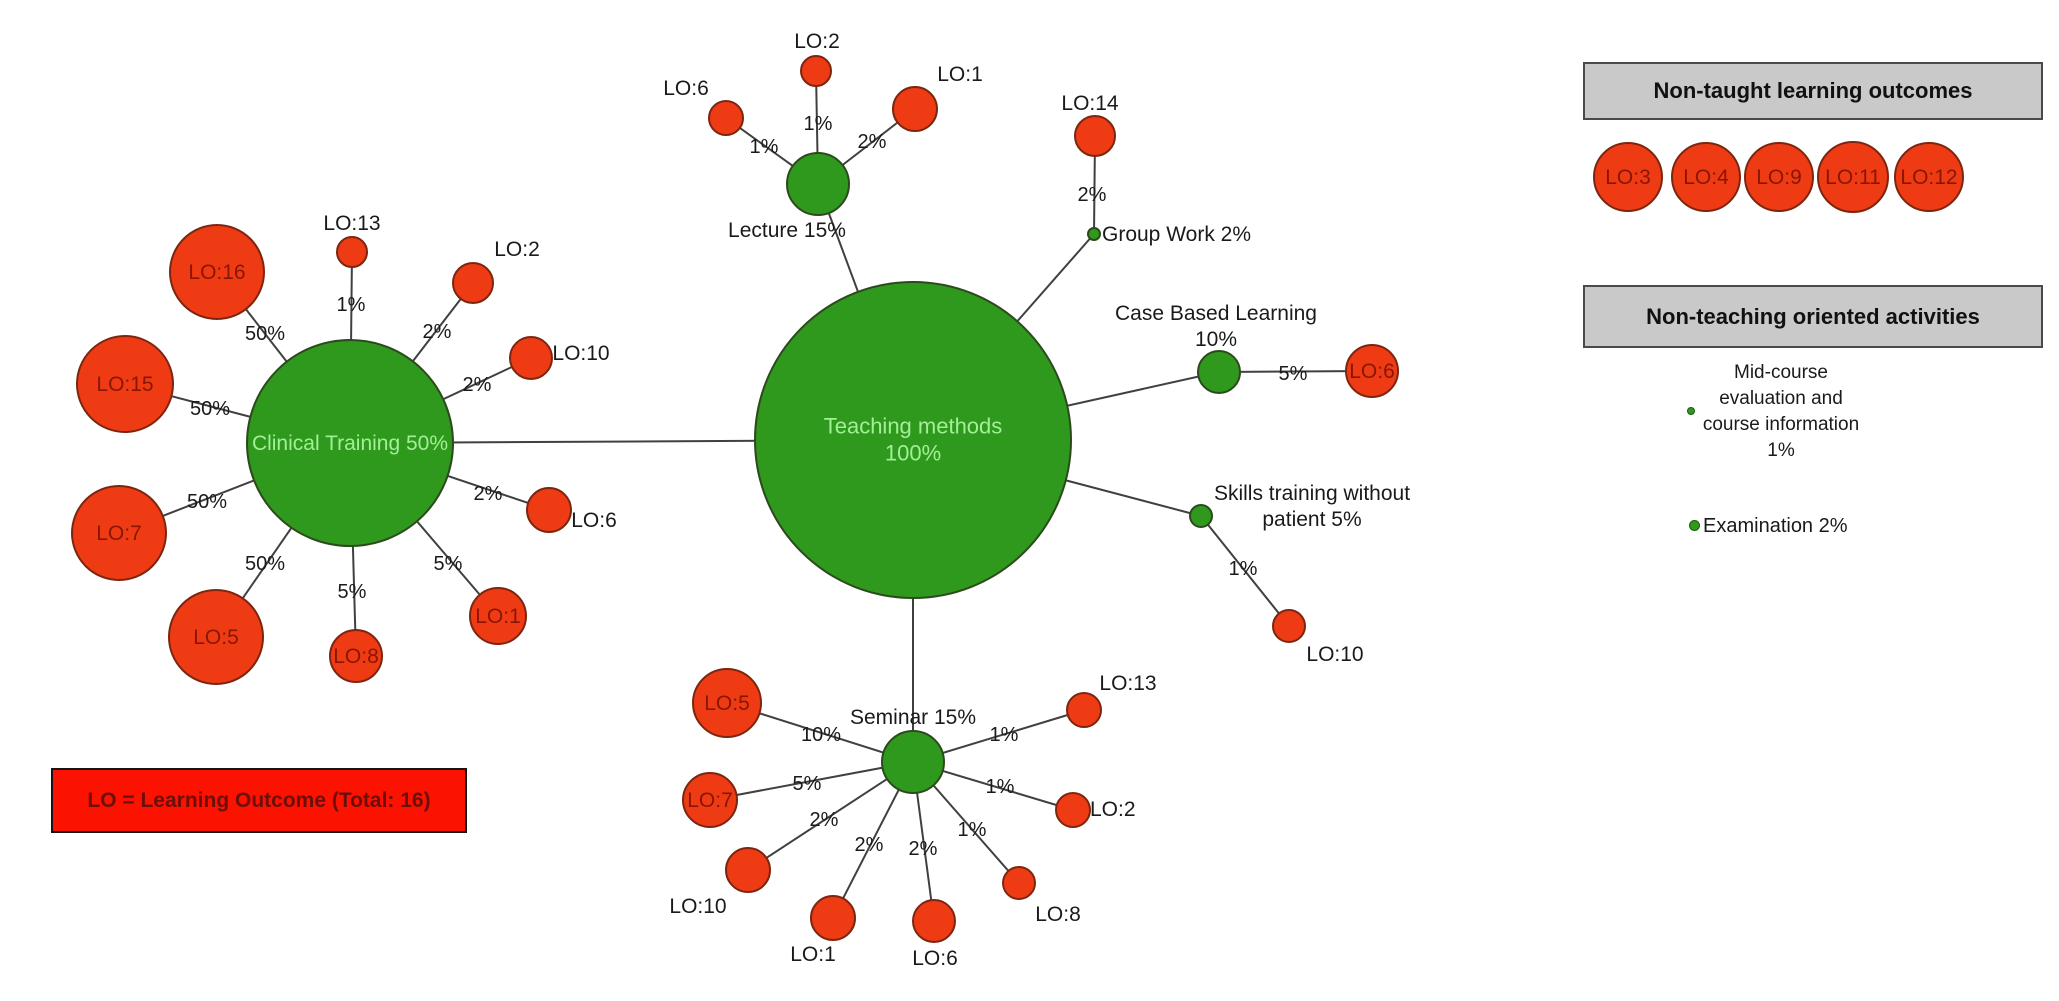  What do you see at coordinates (207, 502) in the screenshot?
I see `edge-label-clinical-c7: 50%` at bounding box center [207, 502].